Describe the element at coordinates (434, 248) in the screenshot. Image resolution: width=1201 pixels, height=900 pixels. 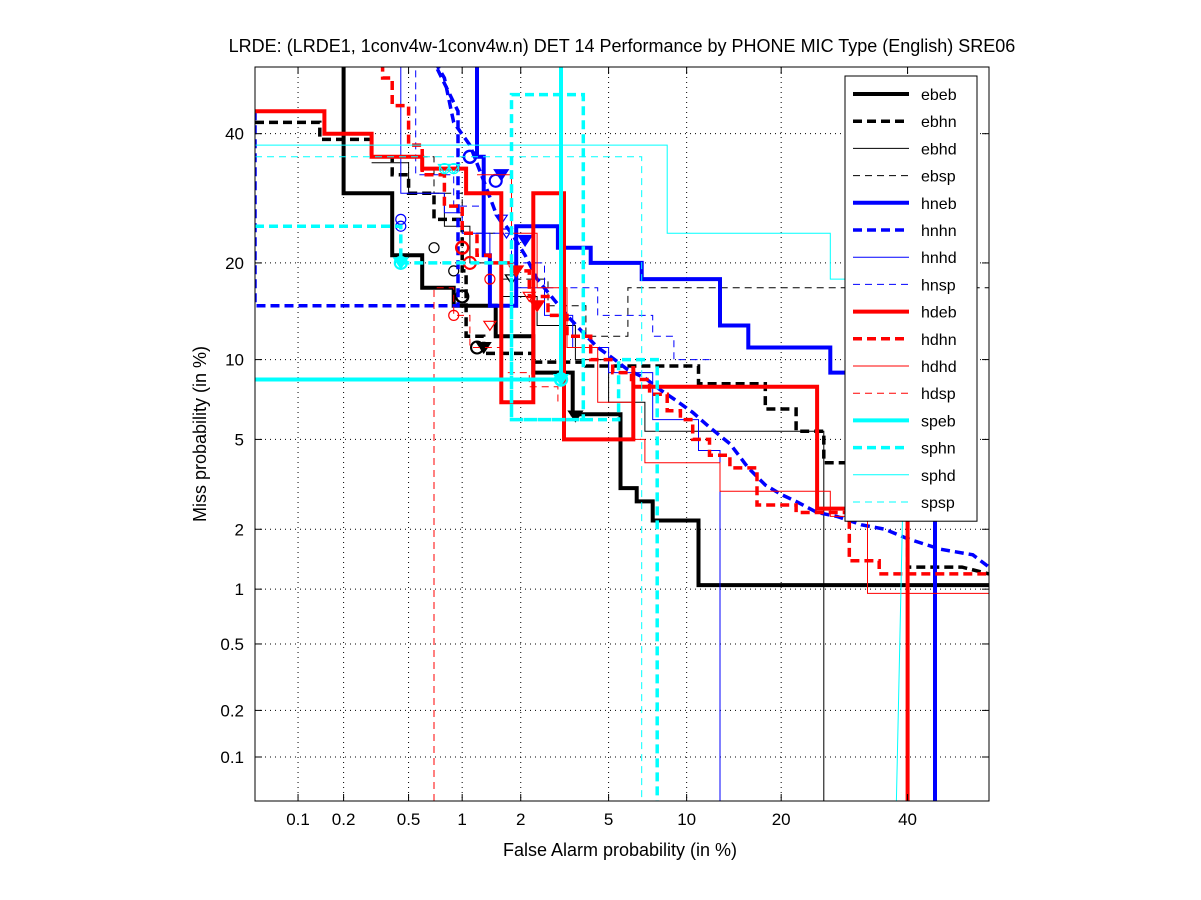
I see `actual-dcf-marker-ebhd` at that location.